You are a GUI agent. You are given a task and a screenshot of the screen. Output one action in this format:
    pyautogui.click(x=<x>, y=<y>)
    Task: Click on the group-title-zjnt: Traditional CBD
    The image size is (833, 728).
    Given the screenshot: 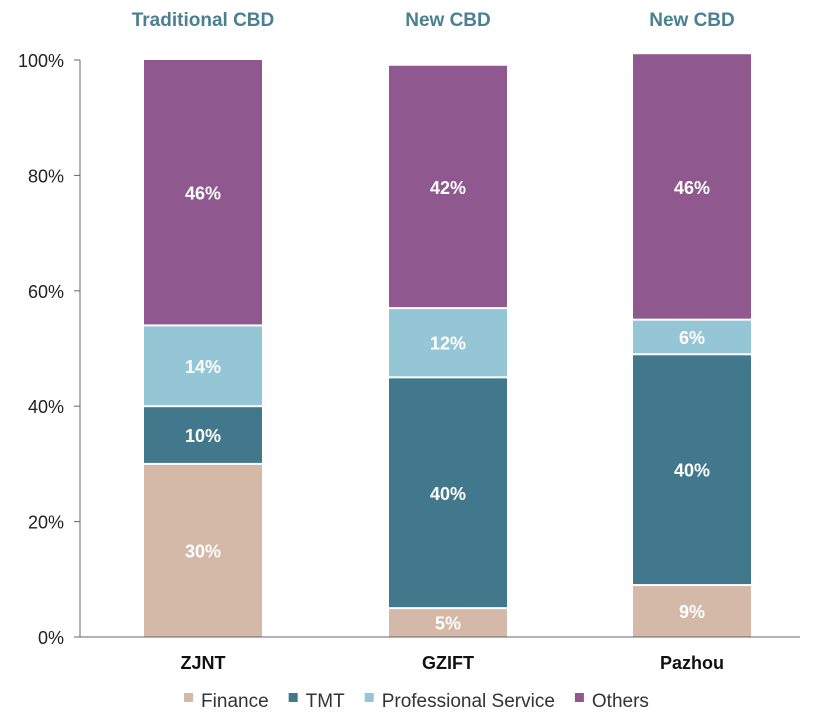 What is the action you would take?
    pyautogui.click(x=203, y=20)
    